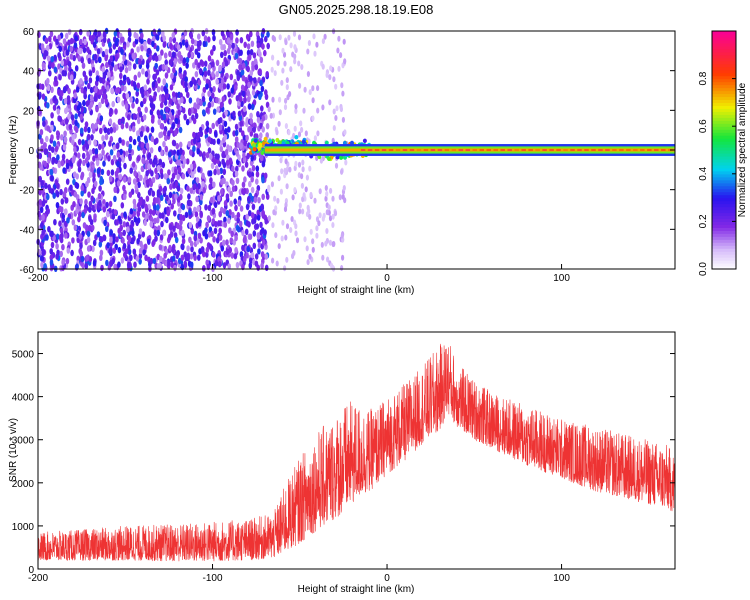  Describe the element at coordinates (213, 578) in the screenshot. I see `x-tick-label: -100` at that location.